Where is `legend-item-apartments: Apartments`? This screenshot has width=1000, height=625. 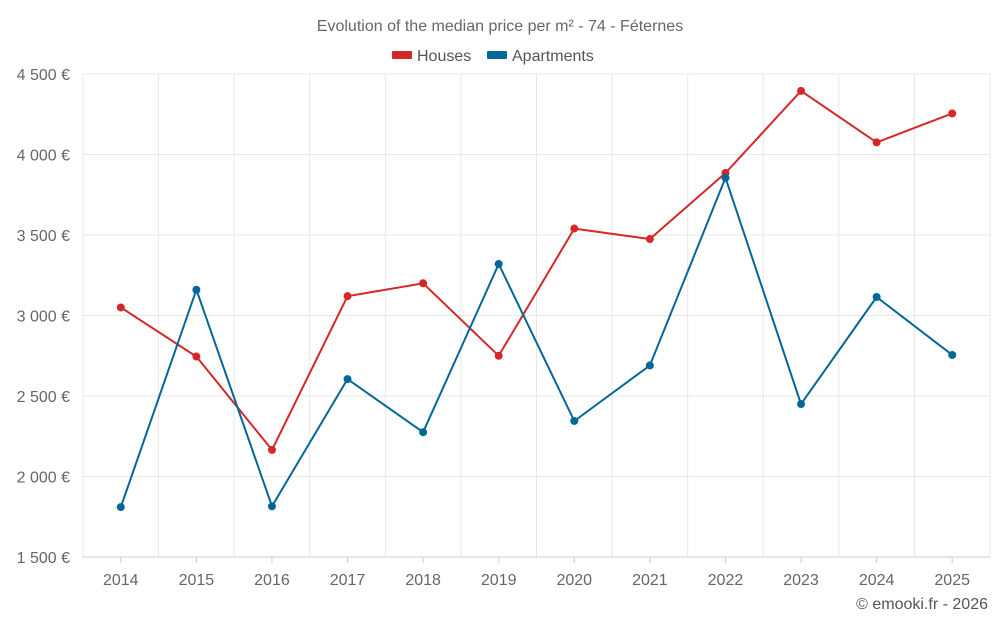 legend-item-apartments: Apartments is located at coordinates (540, 56).